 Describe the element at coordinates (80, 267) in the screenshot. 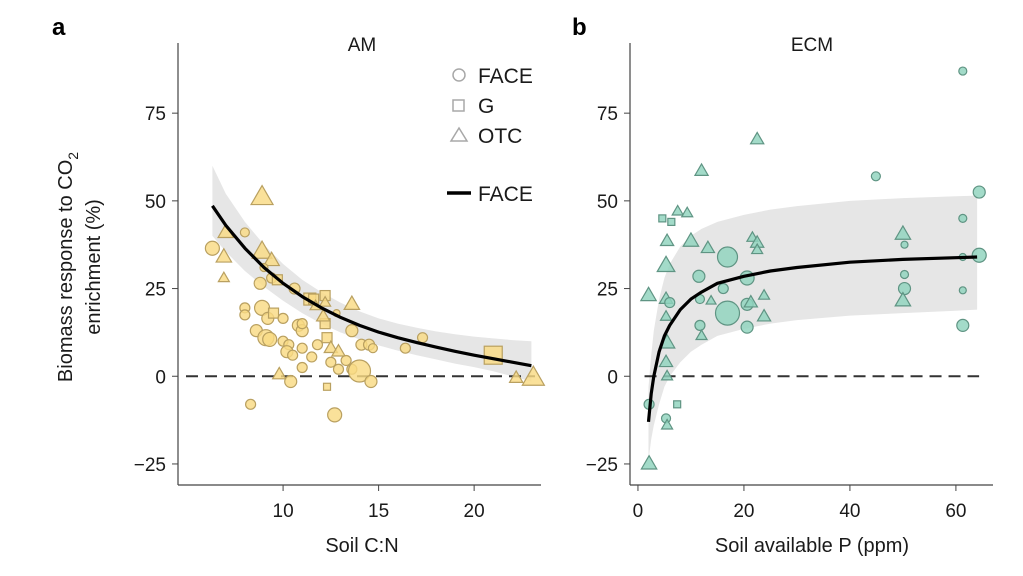

I see `y-axis-title: Biomass response to CO2 enrichment (%)` at that location.